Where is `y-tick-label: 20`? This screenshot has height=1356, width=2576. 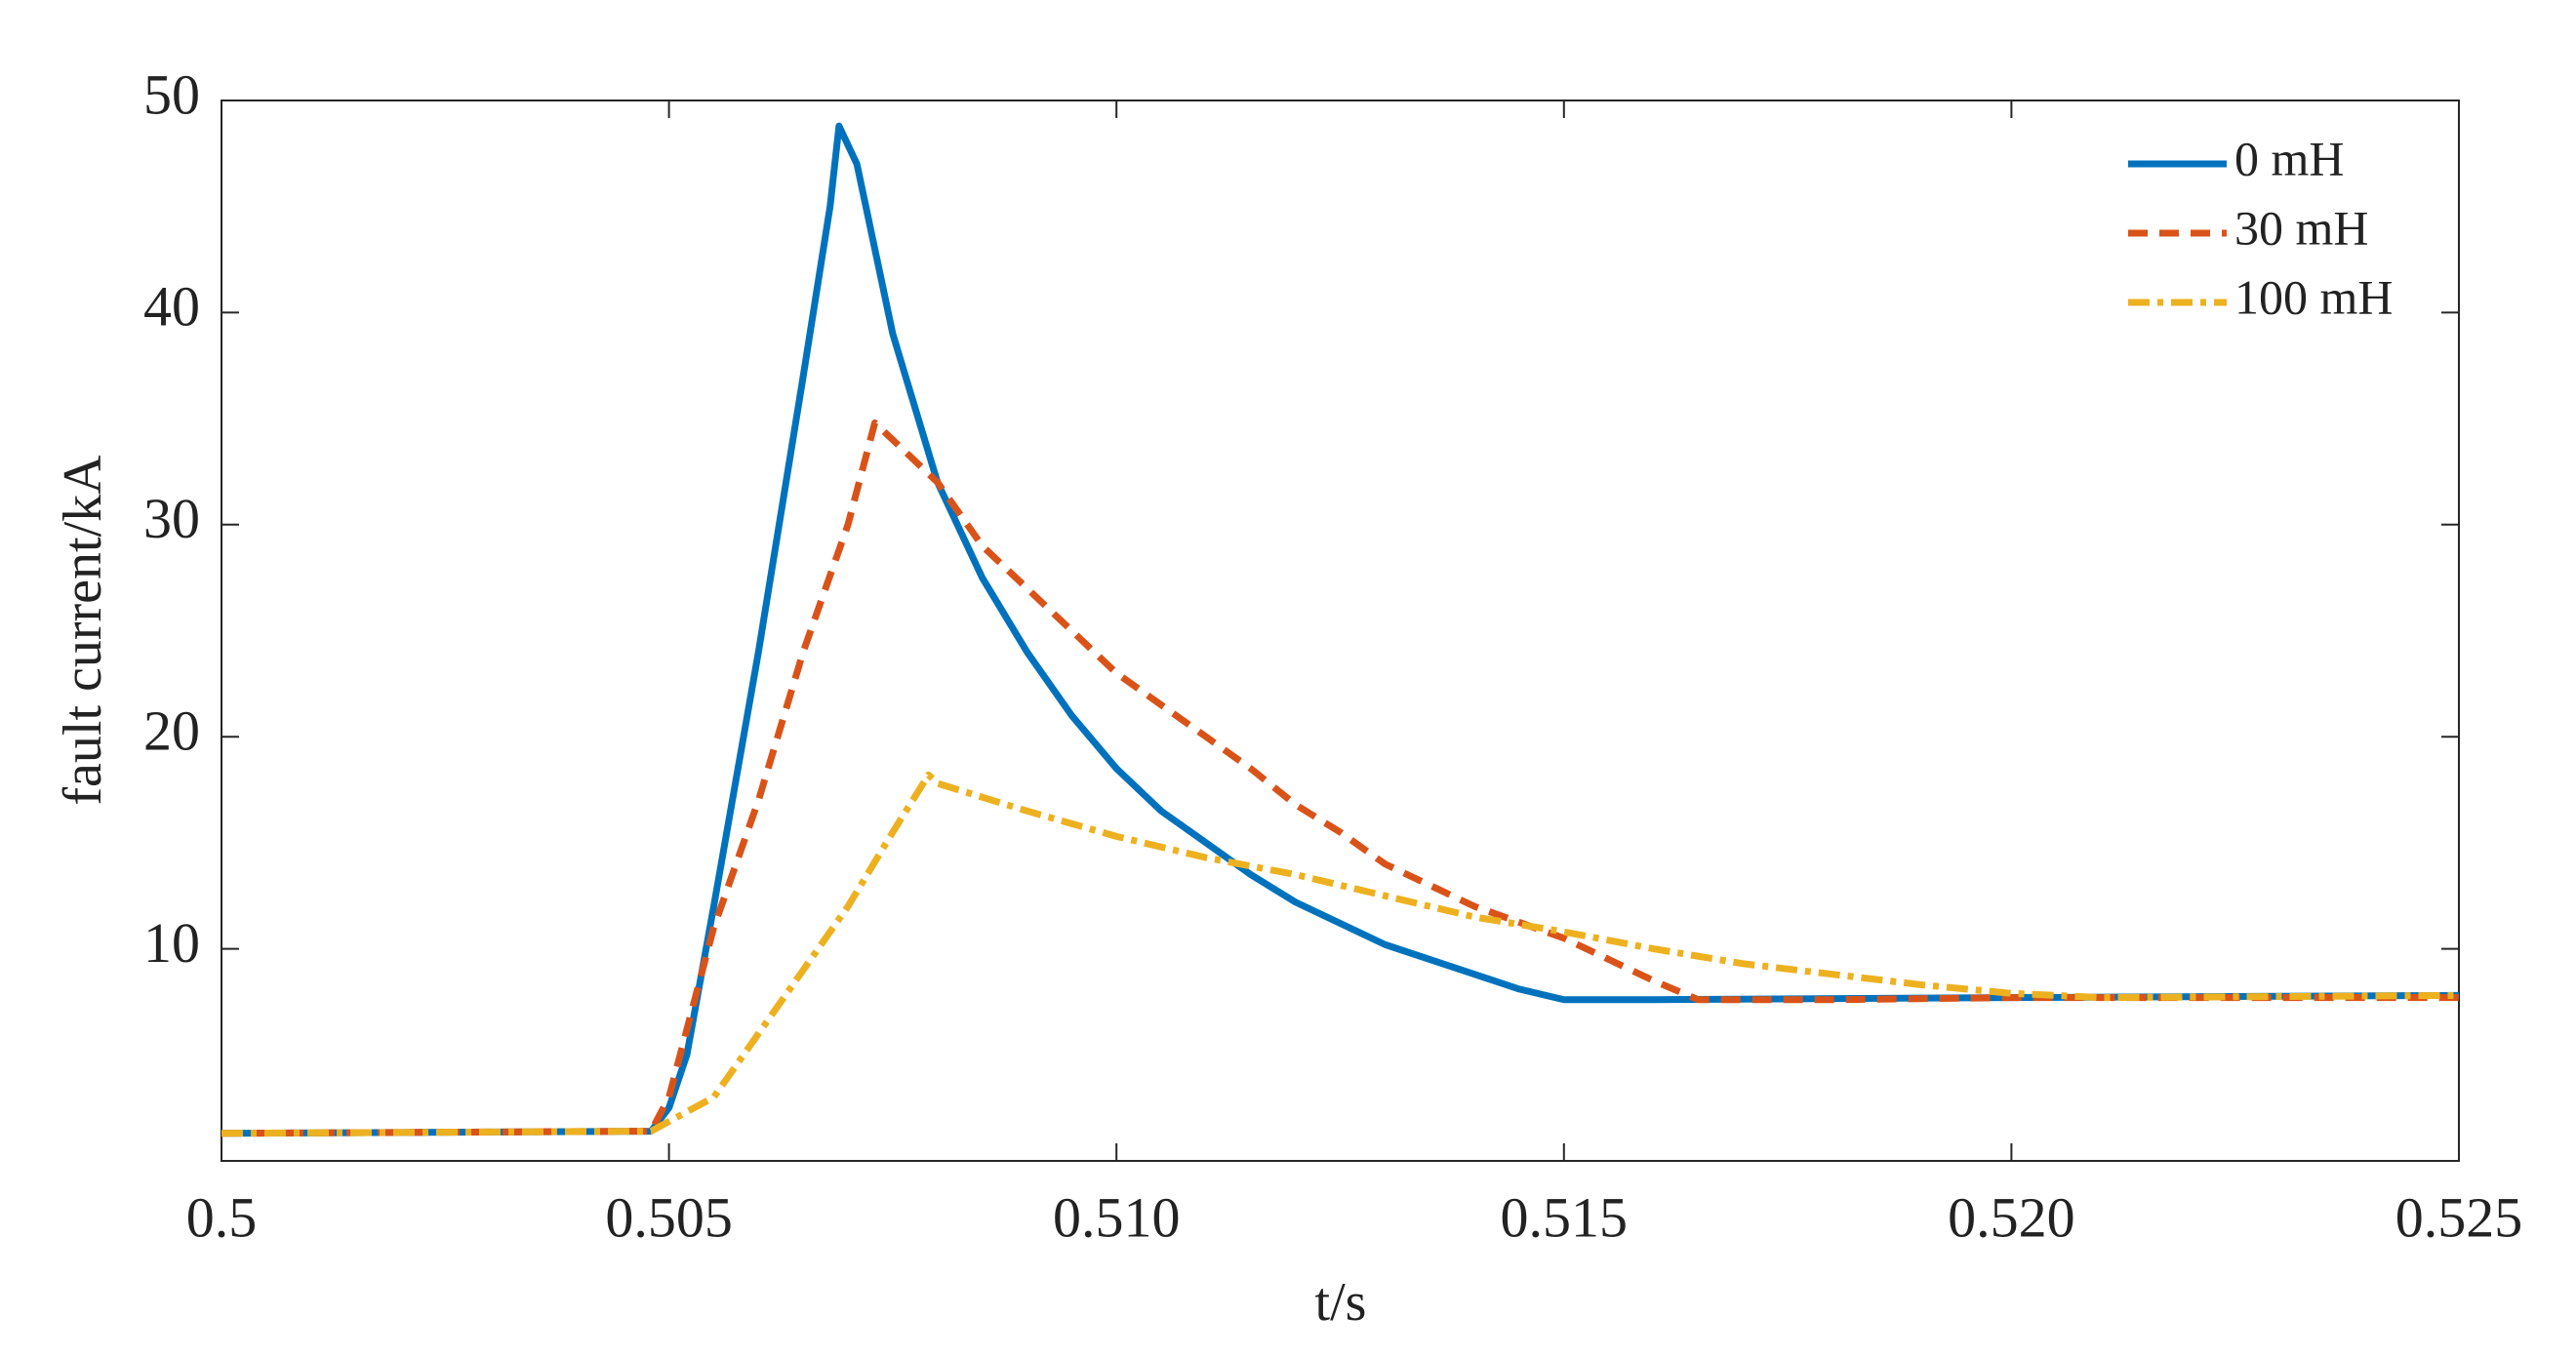
y-tick-label: 20 is located at coordinates (171, 731).